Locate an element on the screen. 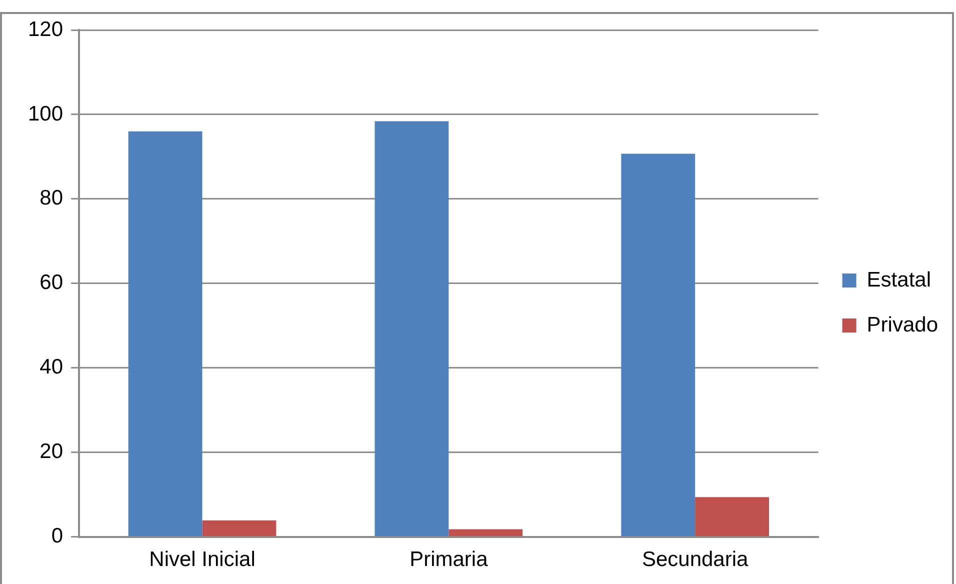 This screenshot has width=956, height=584. y-tick-label: 40 is located at coordinates (52, 367).